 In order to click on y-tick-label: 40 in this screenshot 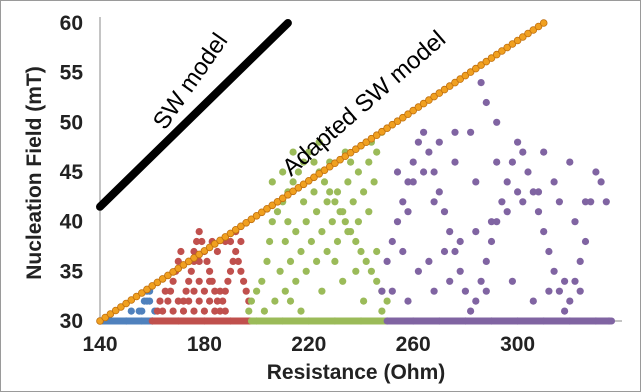, I will do `click(71, 222)`.